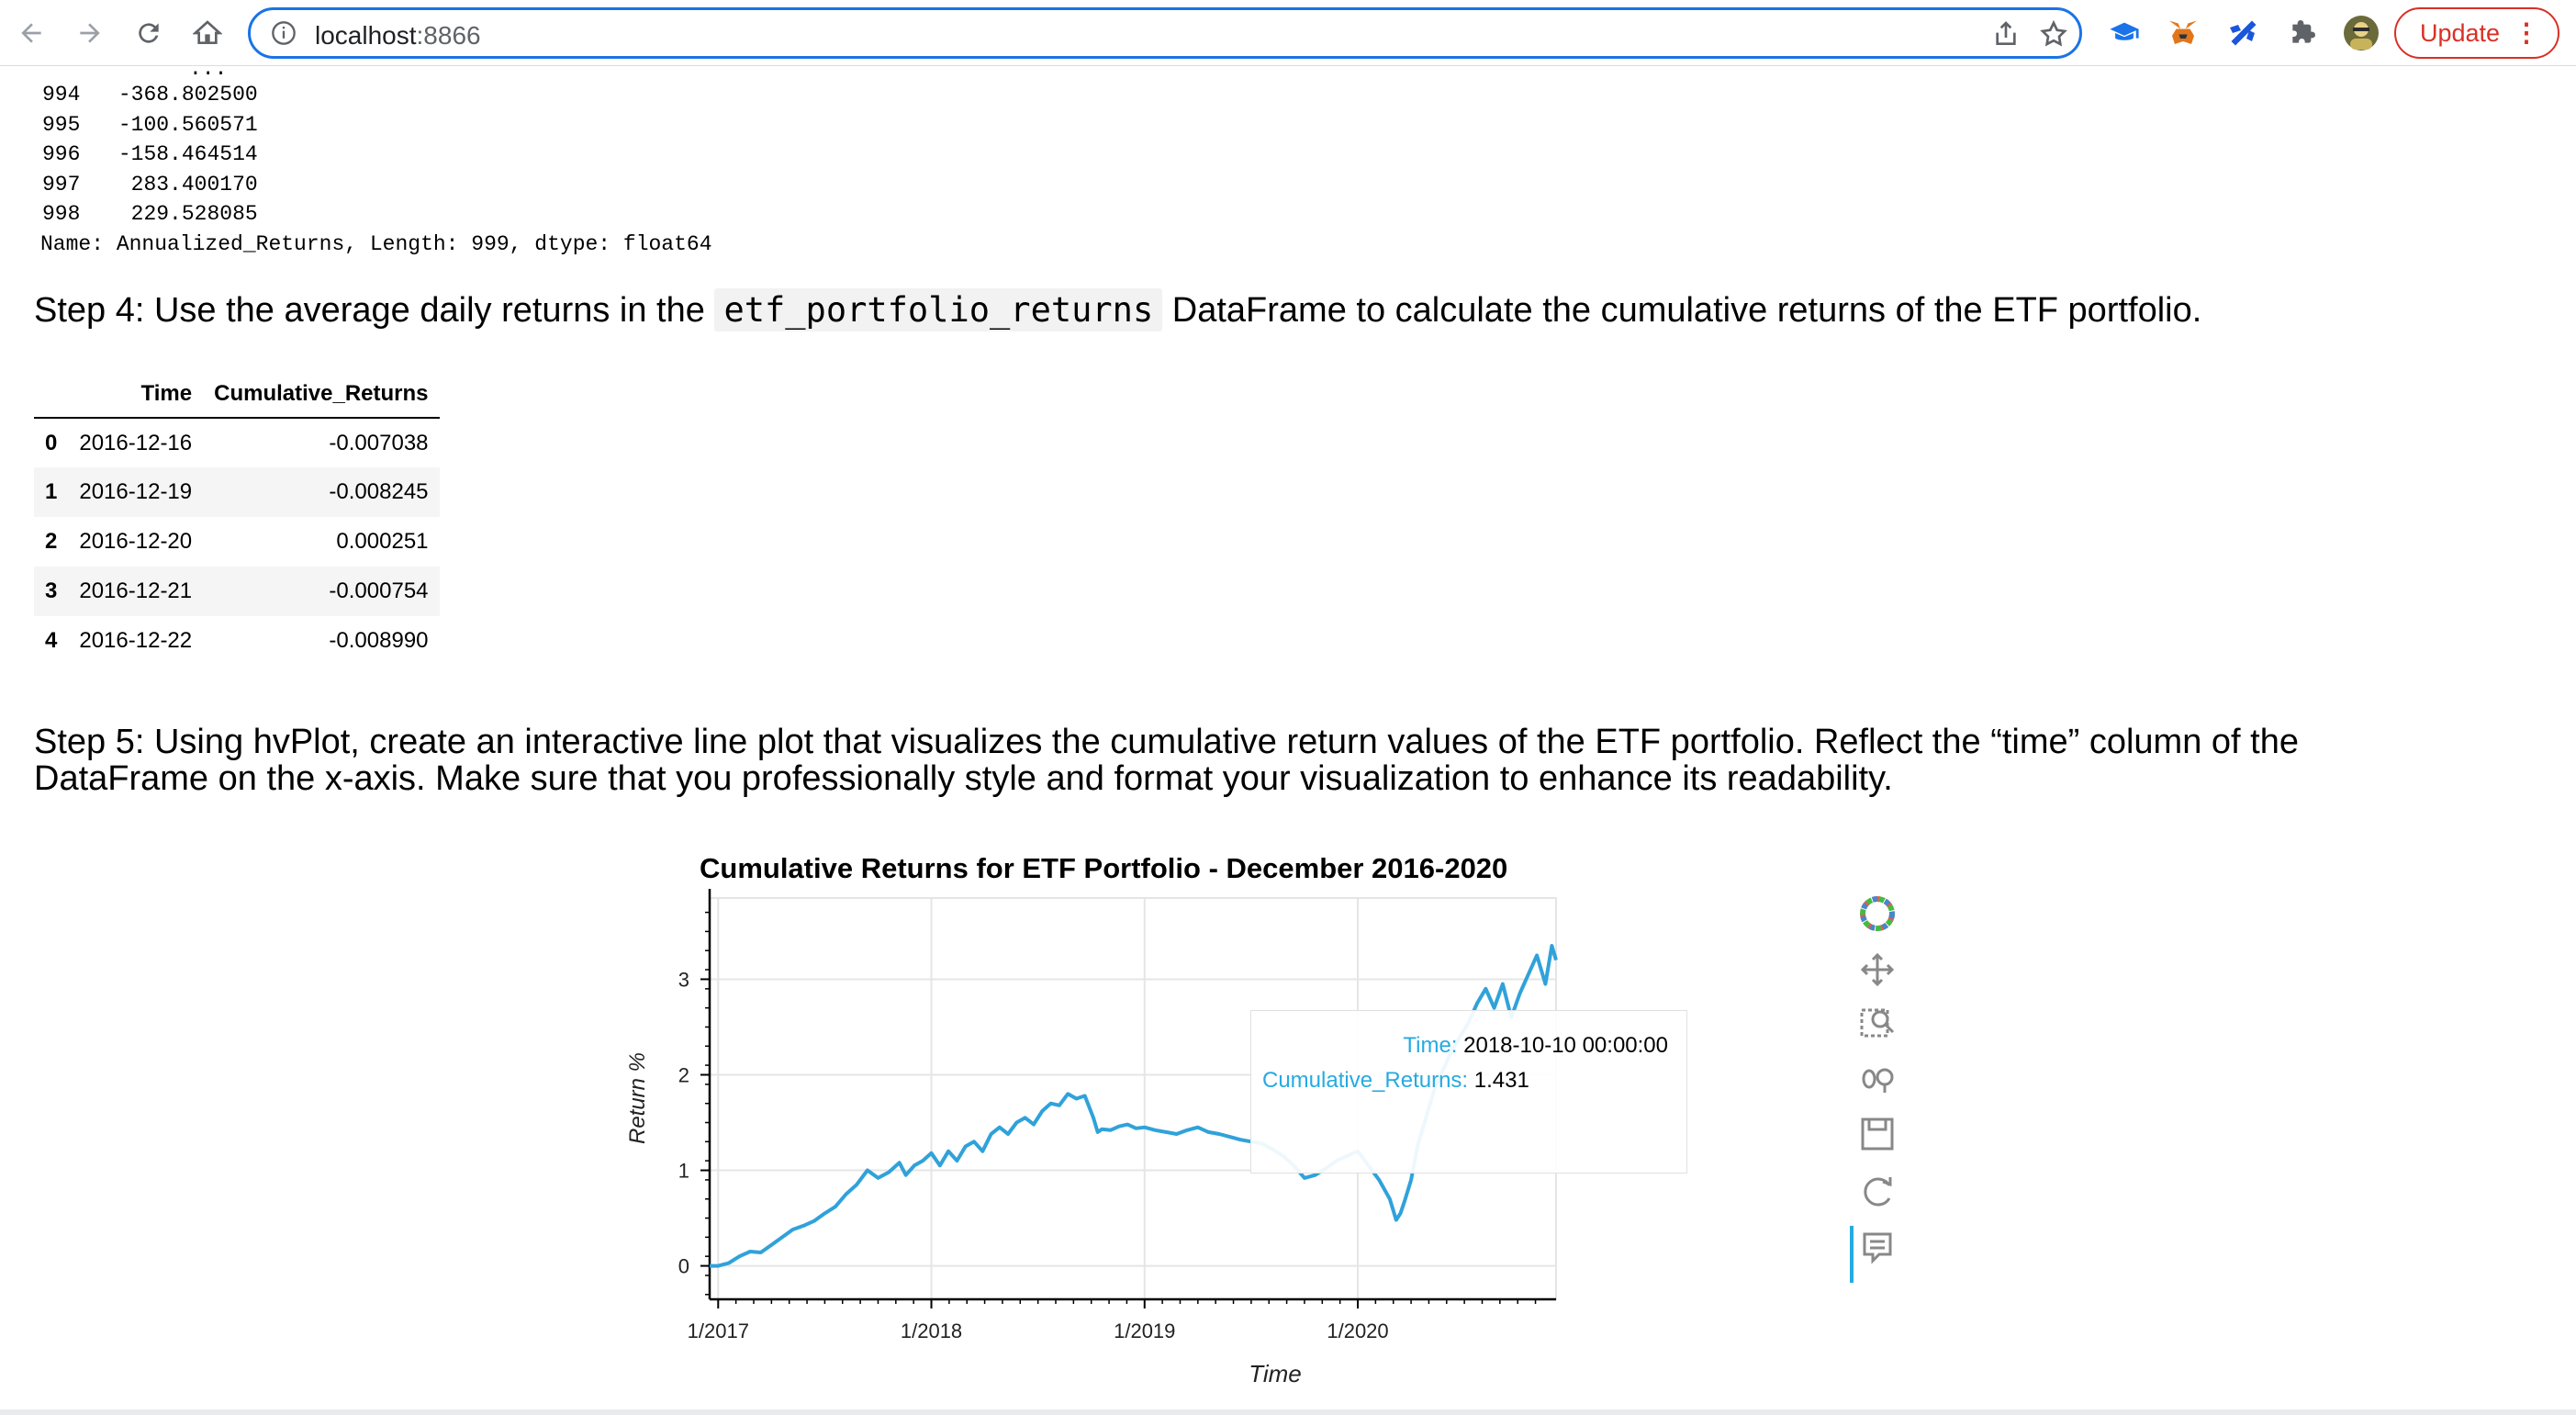 The image size is (2576, 1415). What do you see at coordinates (136, 442) in the screenshot?
I see `cell-time: 2016-12-16` at bounding box center [136, 442].